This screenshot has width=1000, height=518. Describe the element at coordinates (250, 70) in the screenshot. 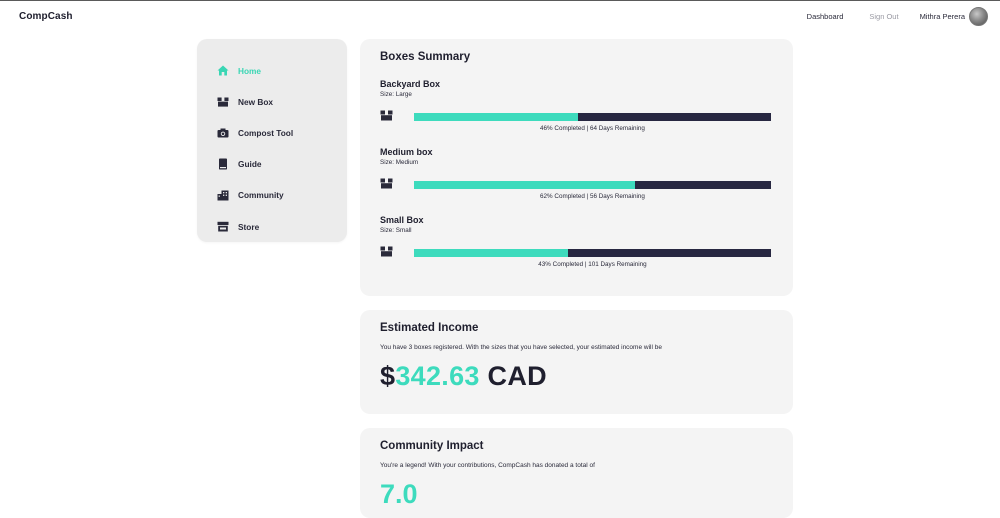

I see `sidebar-item-label: Home` at that location.